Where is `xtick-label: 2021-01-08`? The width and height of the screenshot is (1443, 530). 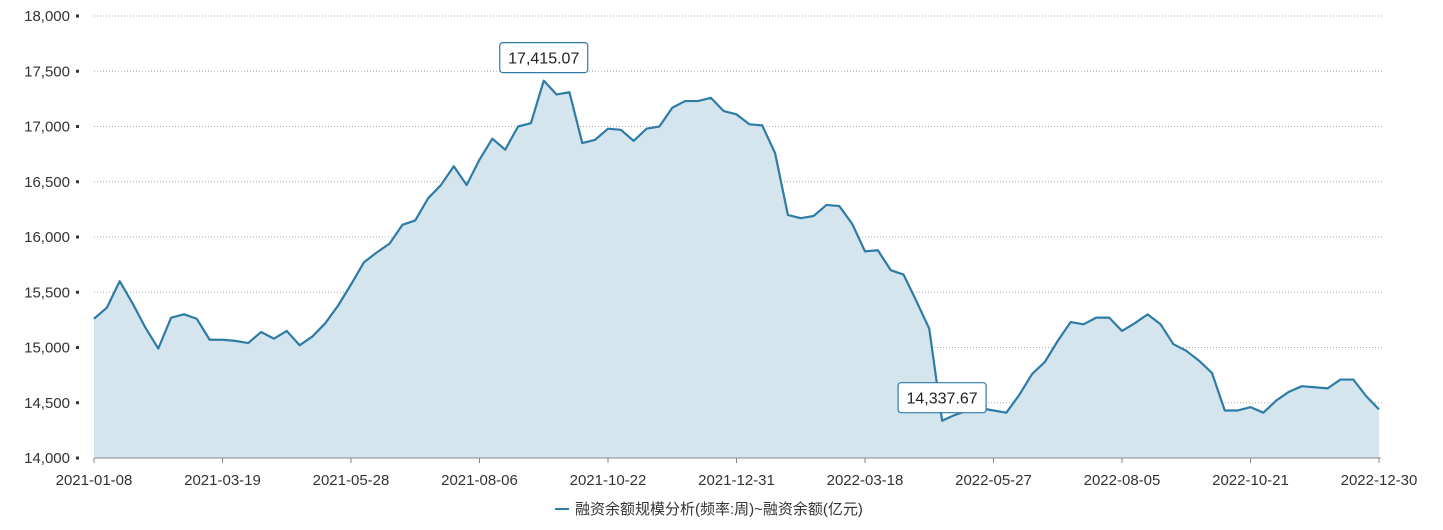 xtick-label: 2021-01-08 is located at coordinates (94, 480).